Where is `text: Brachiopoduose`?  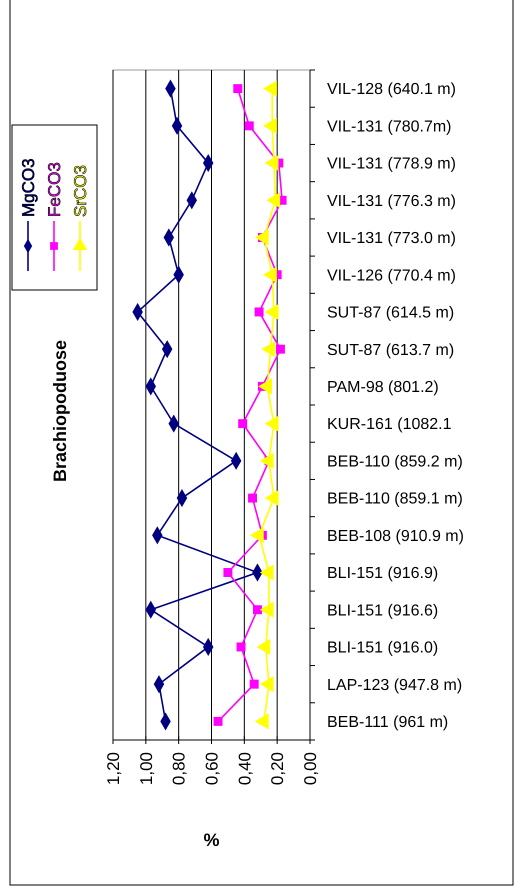 text: Brachiopoduose is located at coordinates (60, 411).